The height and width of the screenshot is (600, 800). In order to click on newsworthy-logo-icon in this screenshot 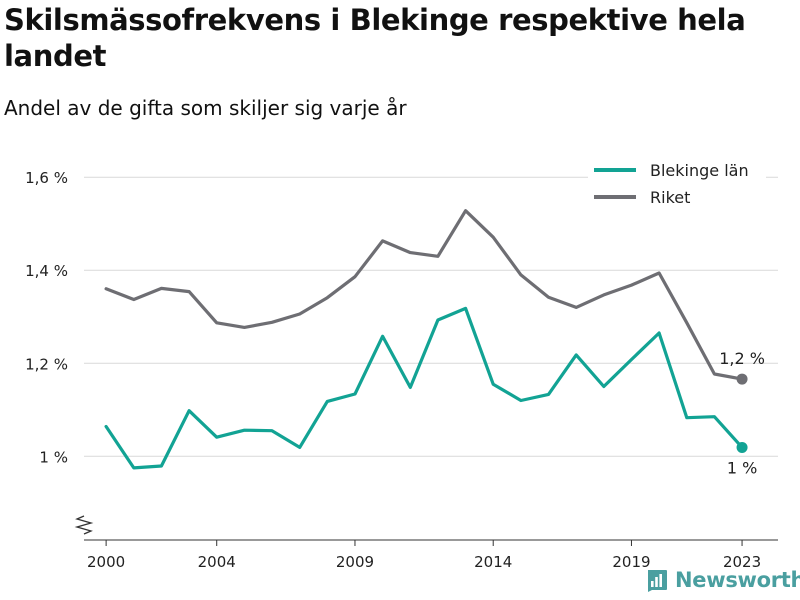, I will do `click(657, 581)`.